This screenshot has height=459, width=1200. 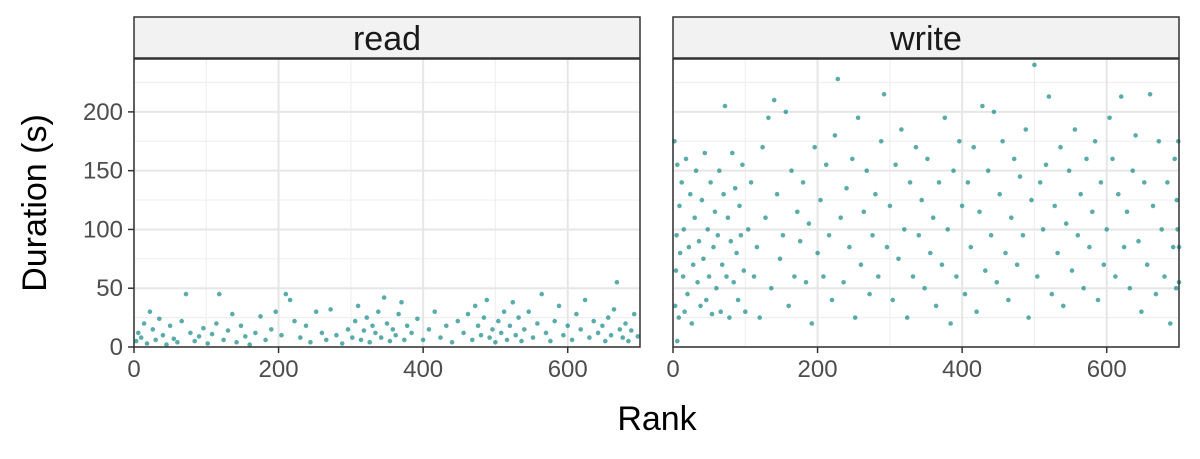 What do you see at coordinates (103, 112) in the screenshot?
I see `y-tick-label: 200` at bounding box center [103, 112].